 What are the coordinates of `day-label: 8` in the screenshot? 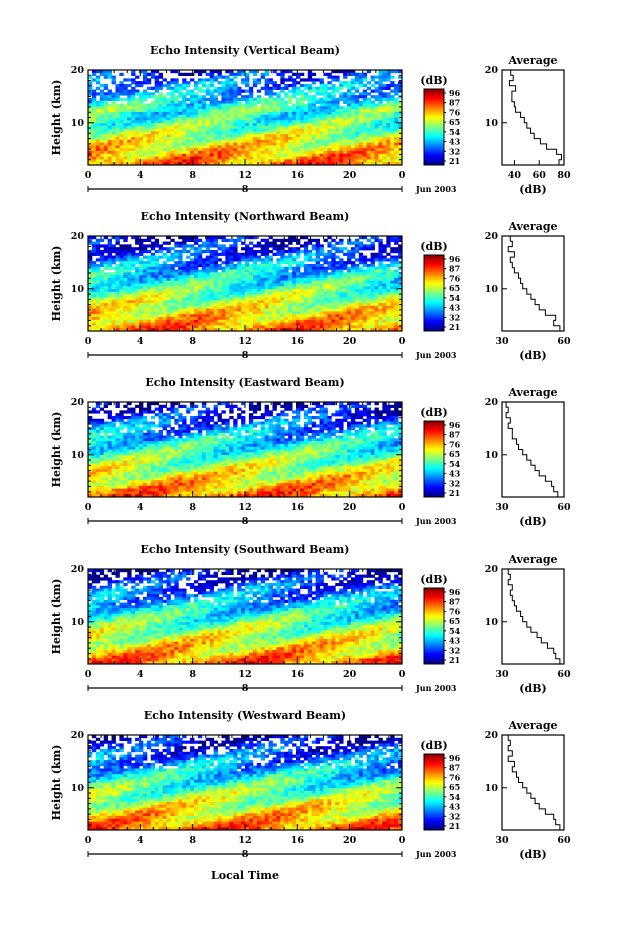 It's located at (245, 189).